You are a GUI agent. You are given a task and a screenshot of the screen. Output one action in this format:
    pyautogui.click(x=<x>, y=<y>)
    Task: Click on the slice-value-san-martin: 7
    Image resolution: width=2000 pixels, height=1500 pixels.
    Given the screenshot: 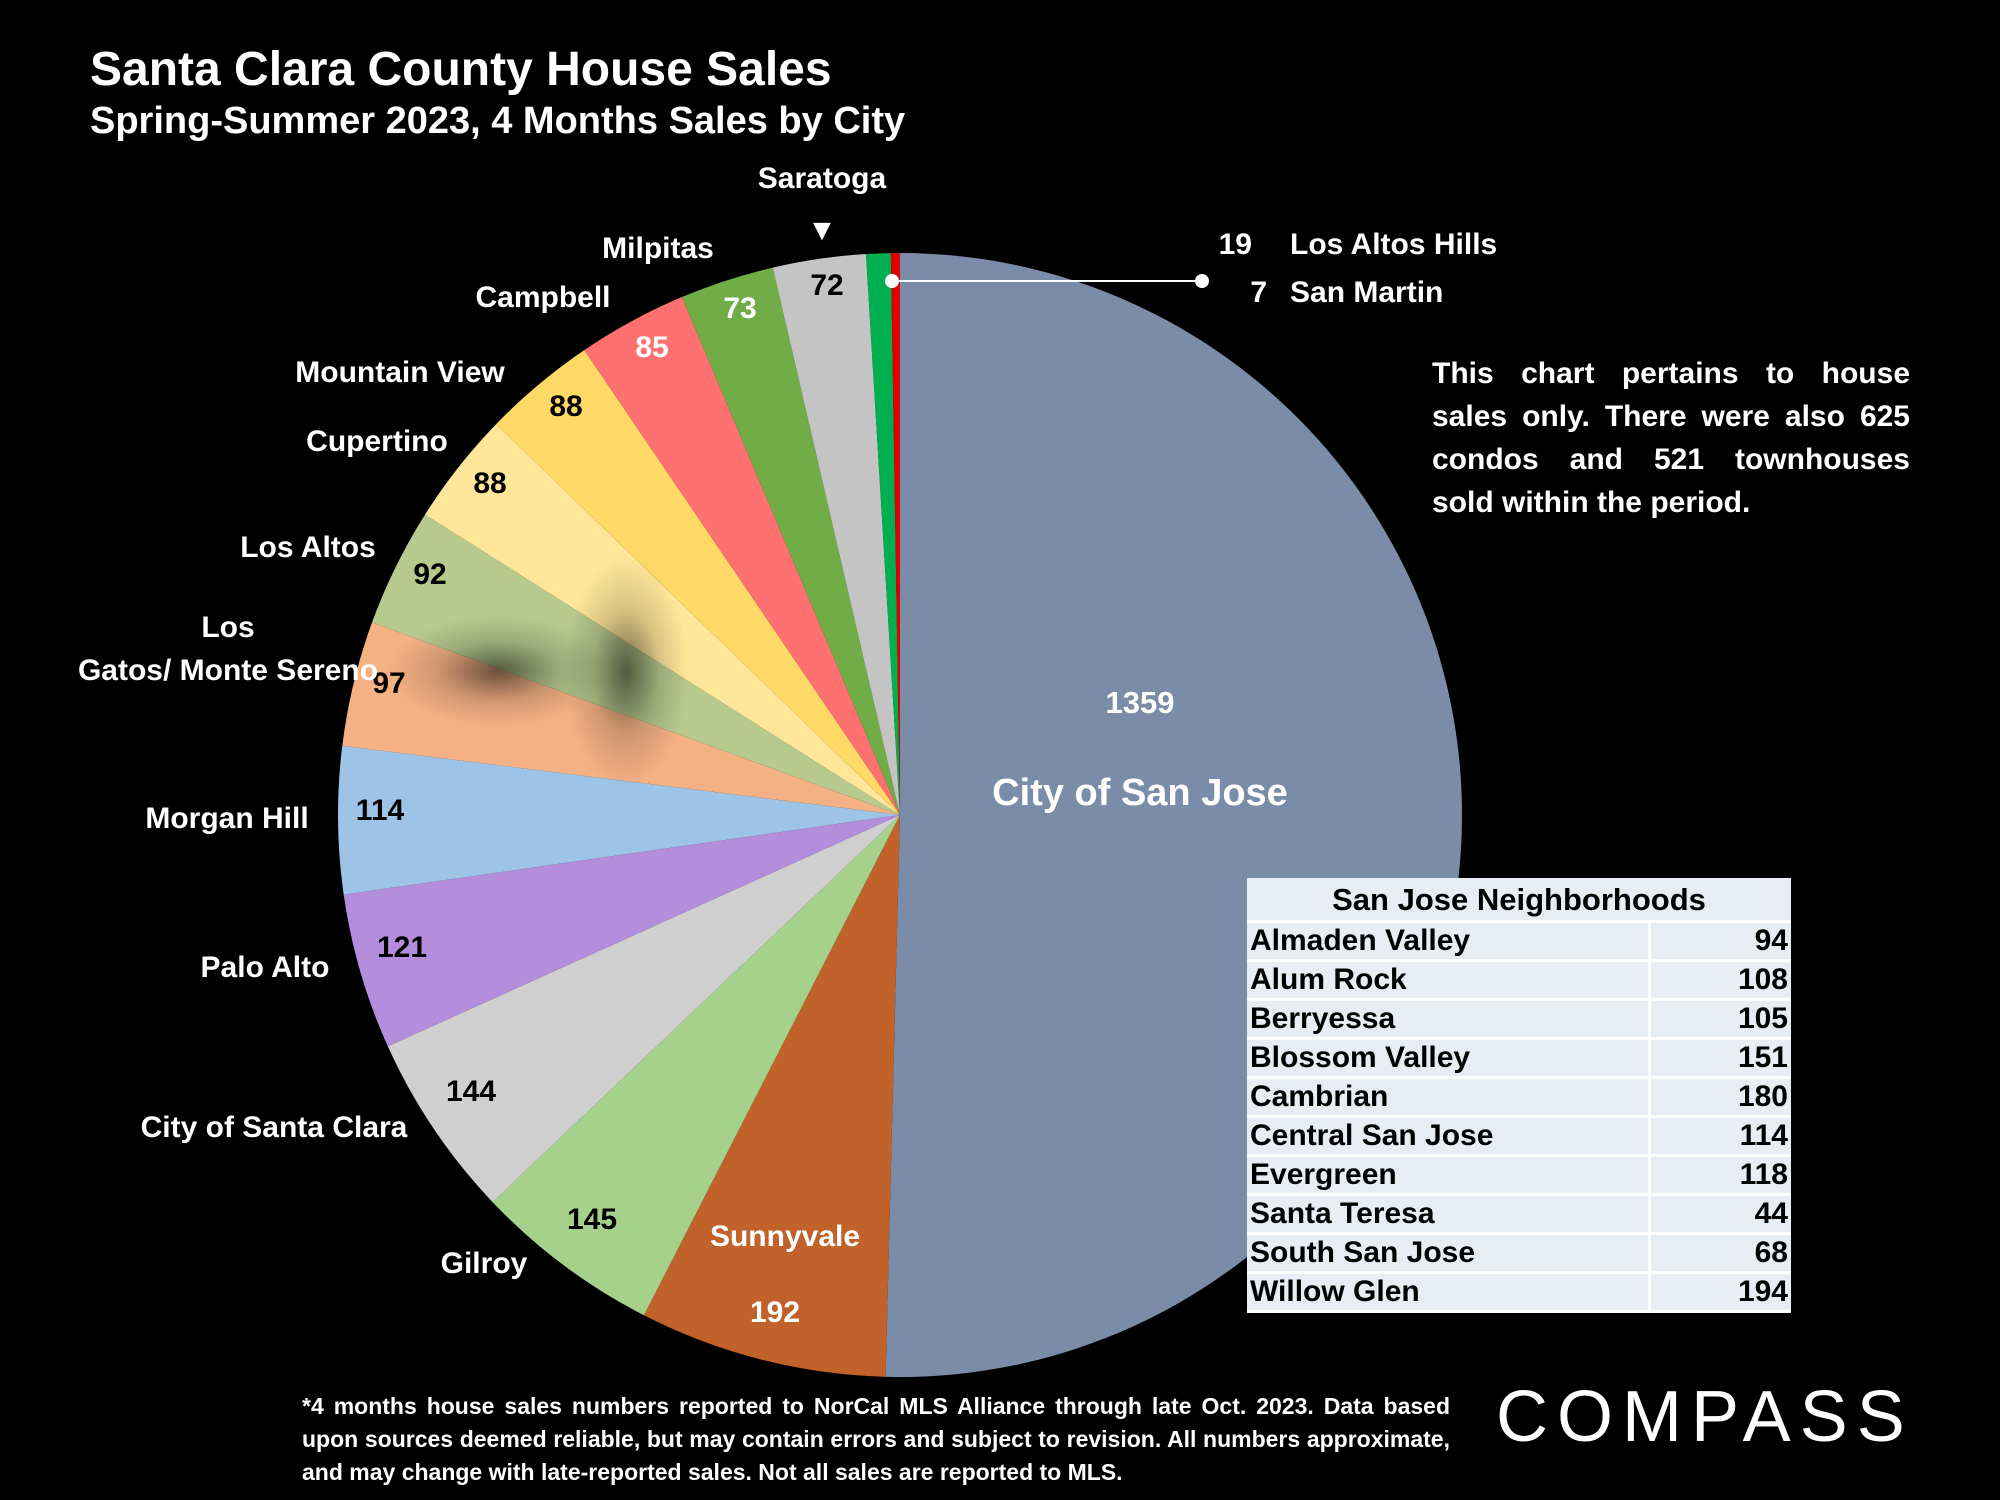 What is the action you would take?
    pyautogui.click(x=1258, y=292)
    